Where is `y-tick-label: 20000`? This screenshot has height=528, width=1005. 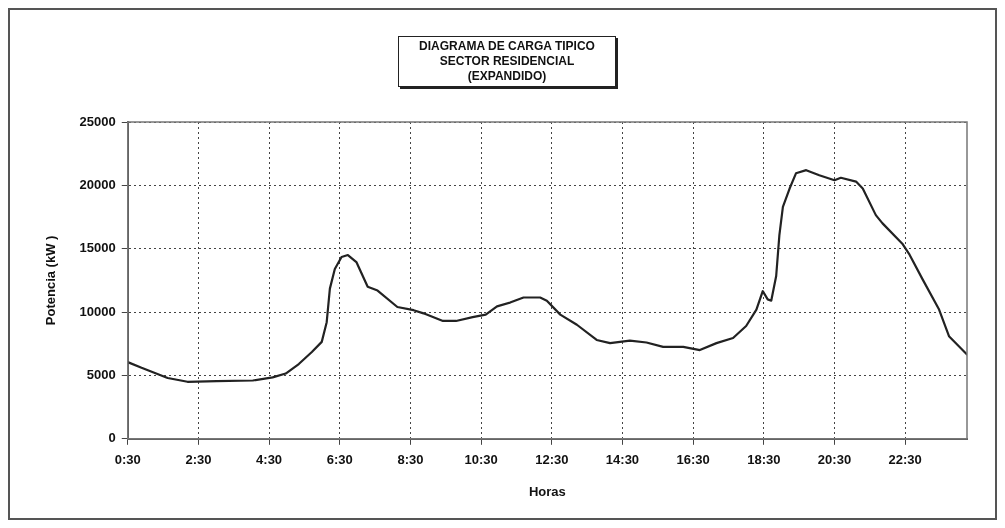
y-tick-label: 20000 is located at coordinates (97, 184).